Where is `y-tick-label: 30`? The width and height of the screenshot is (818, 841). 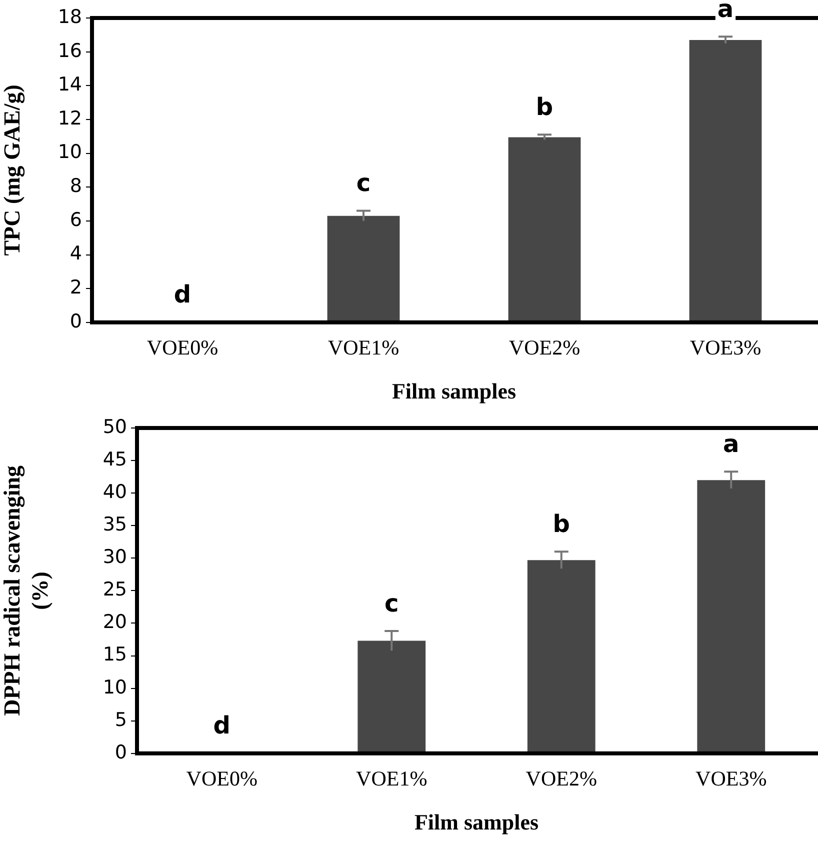 y-tick-label: 30 is located at coordinates (114, 557).